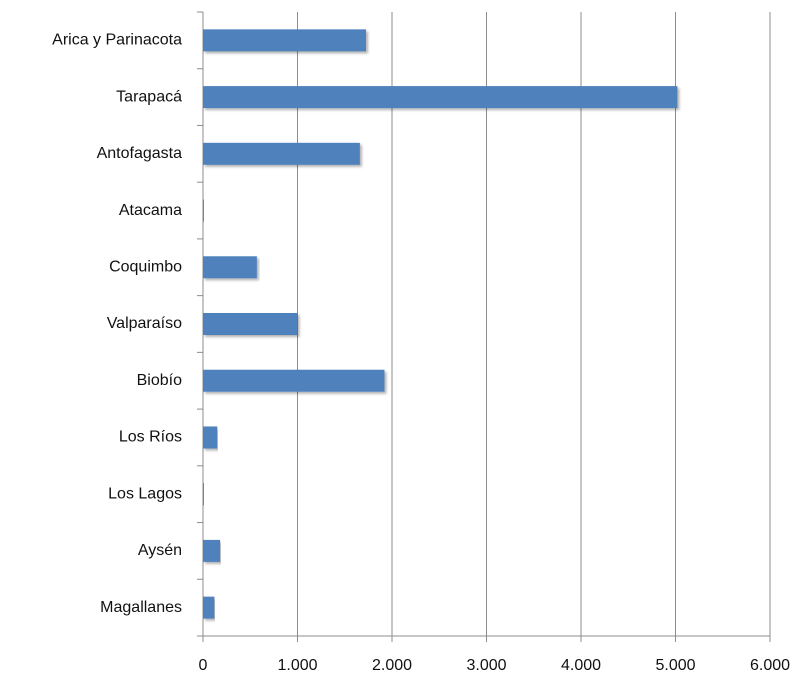  Describe the element at coordinates (203, 665) in the screenshot. I see `x-tick-label: 0` at that location.